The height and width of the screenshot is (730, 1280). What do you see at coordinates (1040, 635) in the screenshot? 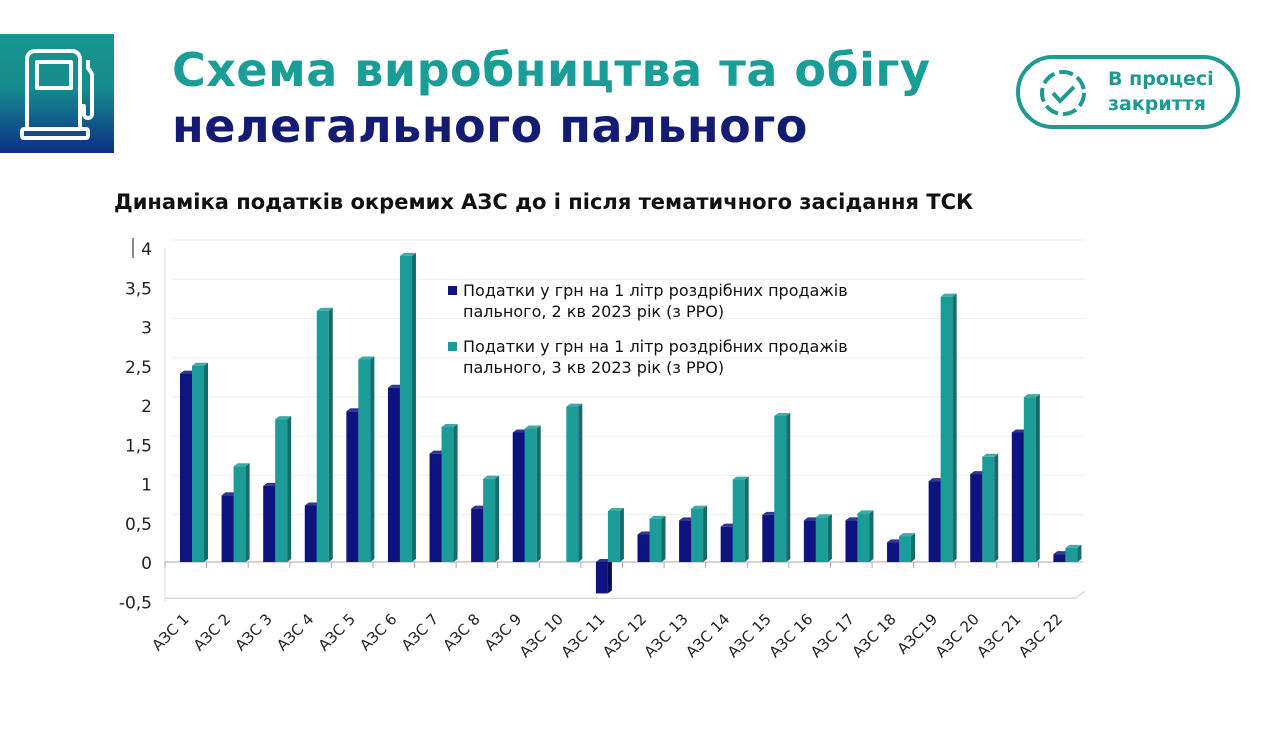
I see `x-tick-label: АЗС 22` at bounding box center [1040, 635].